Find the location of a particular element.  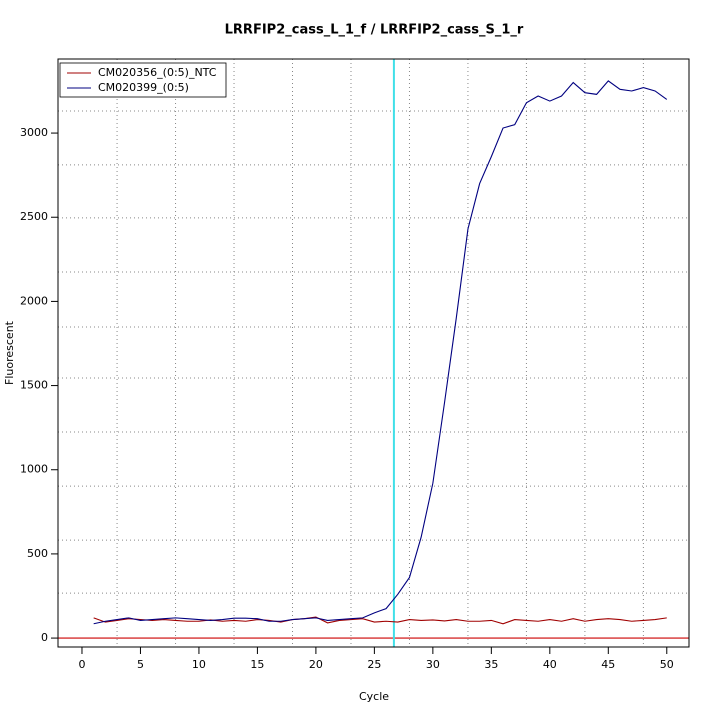

x-tick-label: 15 is located at coordinates (257, 664).